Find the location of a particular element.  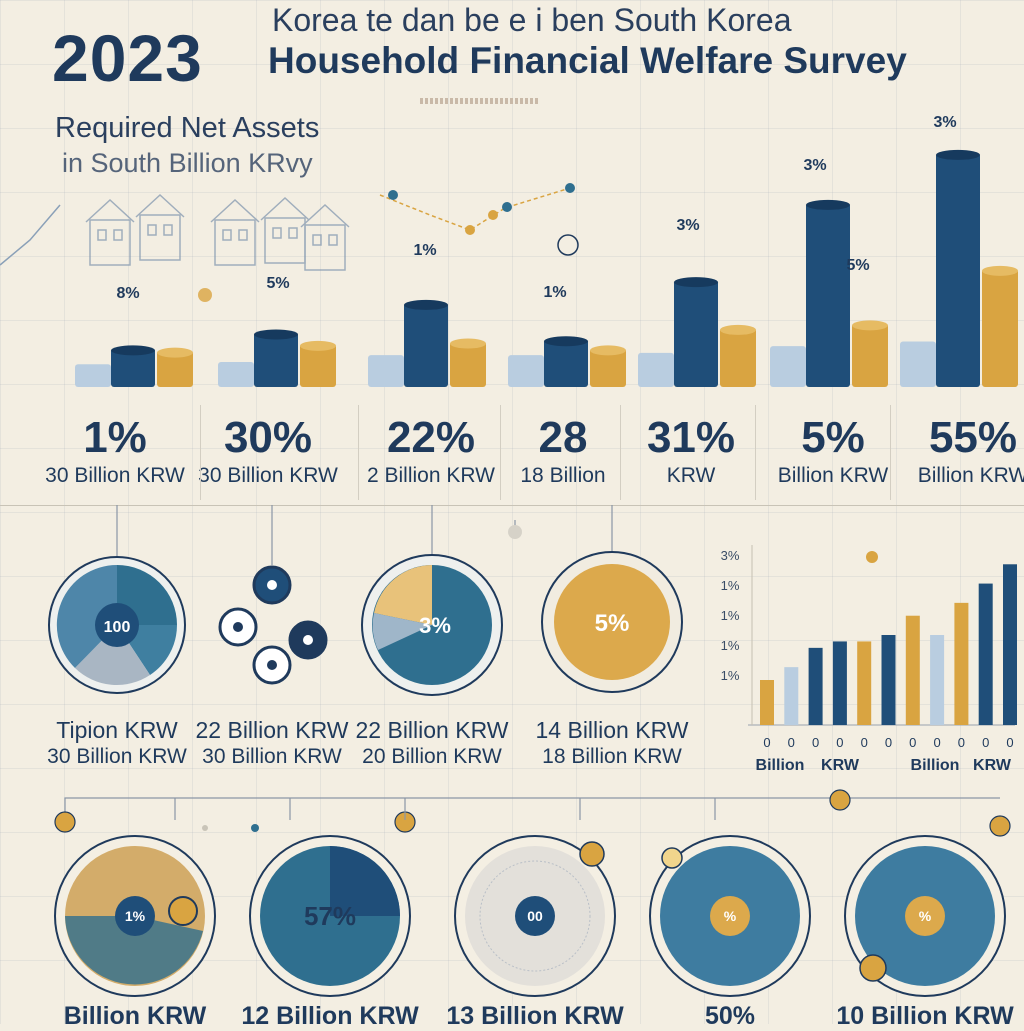

pie-center-label: 5% is located at coordinates (612, 623).